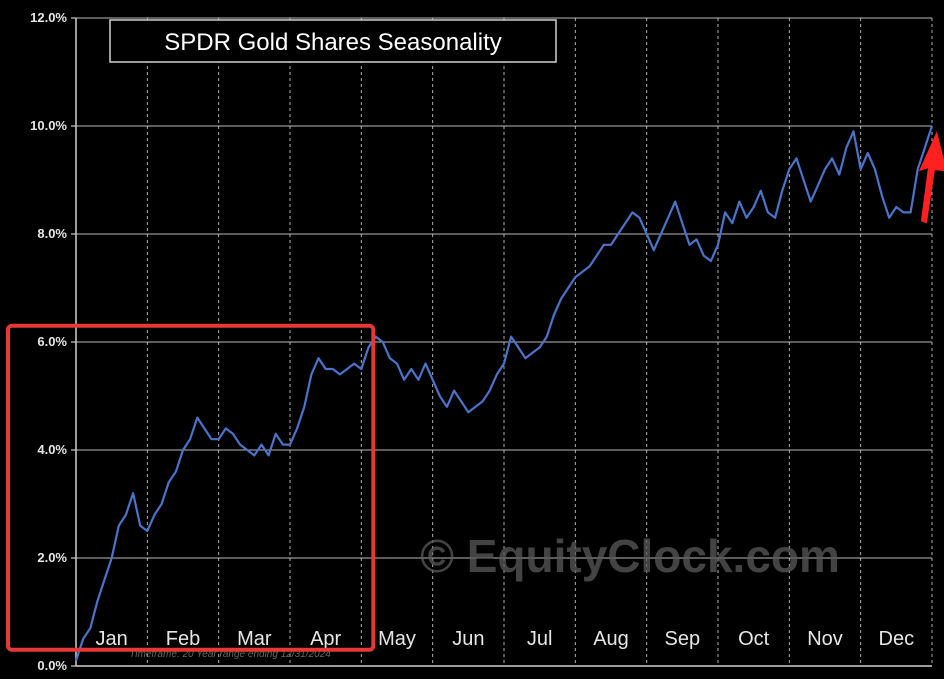  What do you see at coordinates (897, 639) in the screenshot?
I see `month-label: Dec` at bounding box center [897, 639].